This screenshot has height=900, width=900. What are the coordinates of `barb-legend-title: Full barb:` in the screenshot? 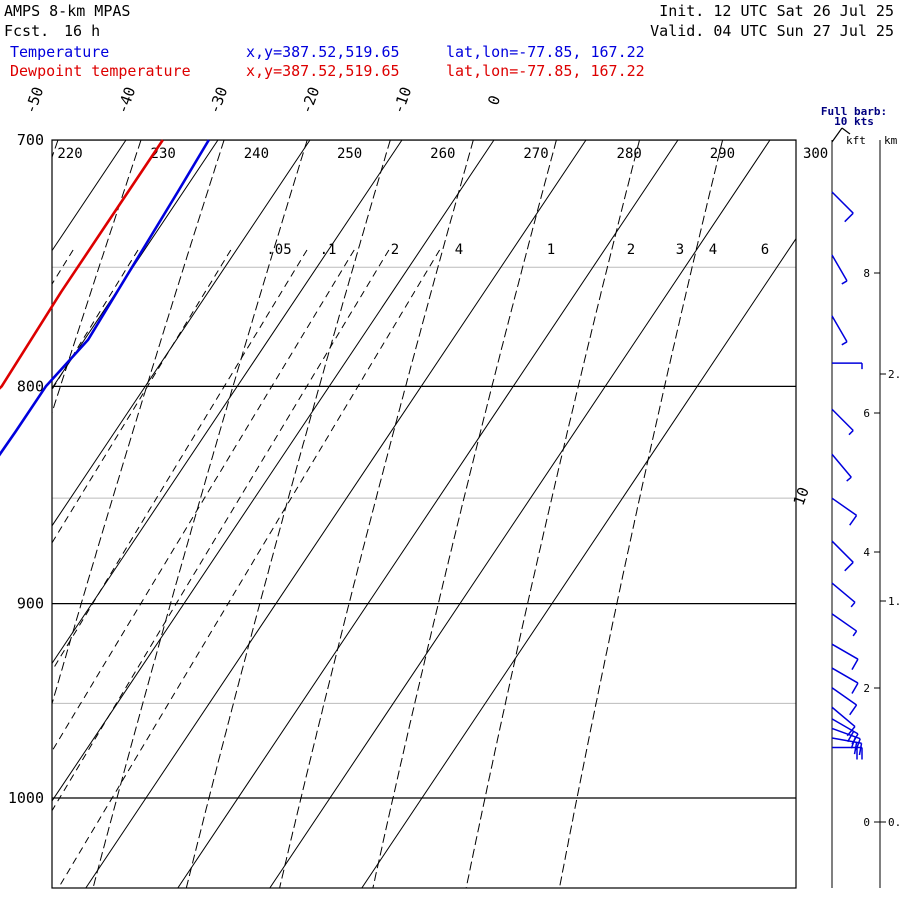 It's located at (854, 111).